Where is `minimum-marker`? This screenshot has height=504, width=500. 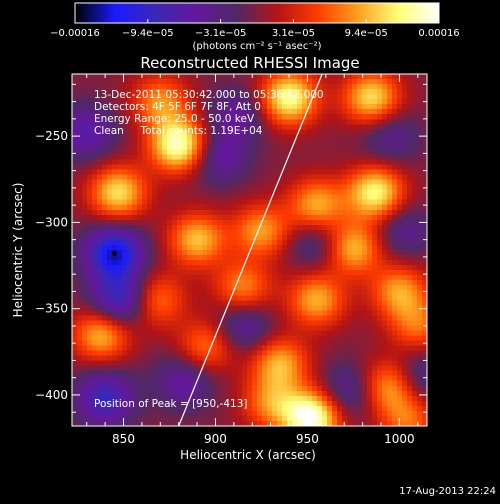 minimum-marker is located at coordinates (114, 253).